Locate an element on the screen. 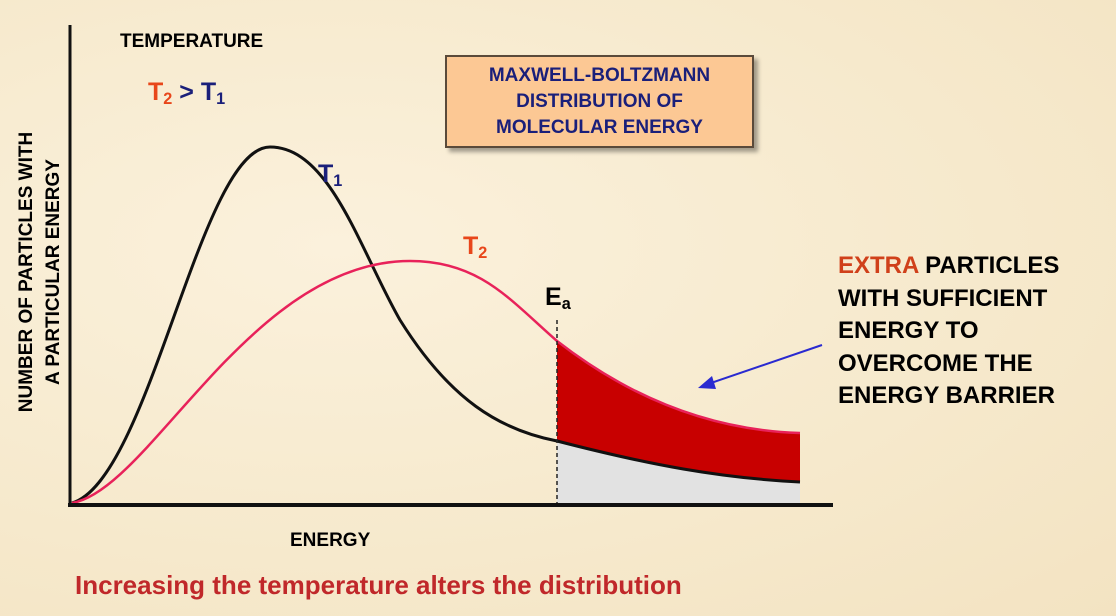  title-line3: MOLECULAR ENERGY is located at coordinates (599, 127).